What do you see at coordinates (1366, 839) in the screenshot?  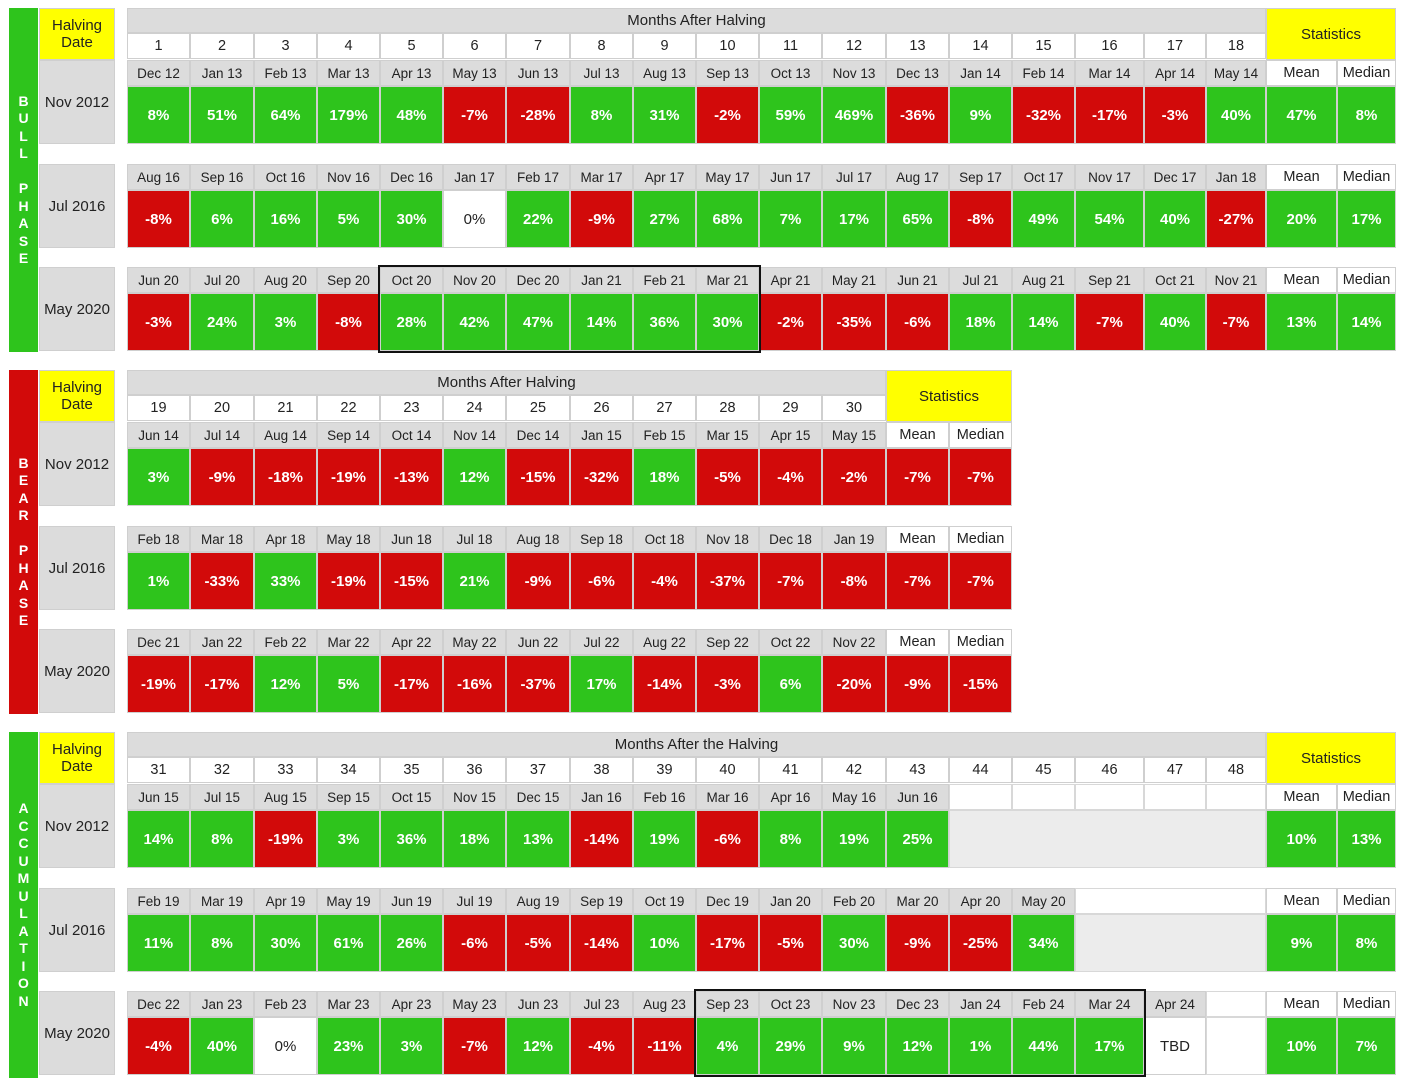 I see `median-value: 13%` at bounding box center [1366, 839].